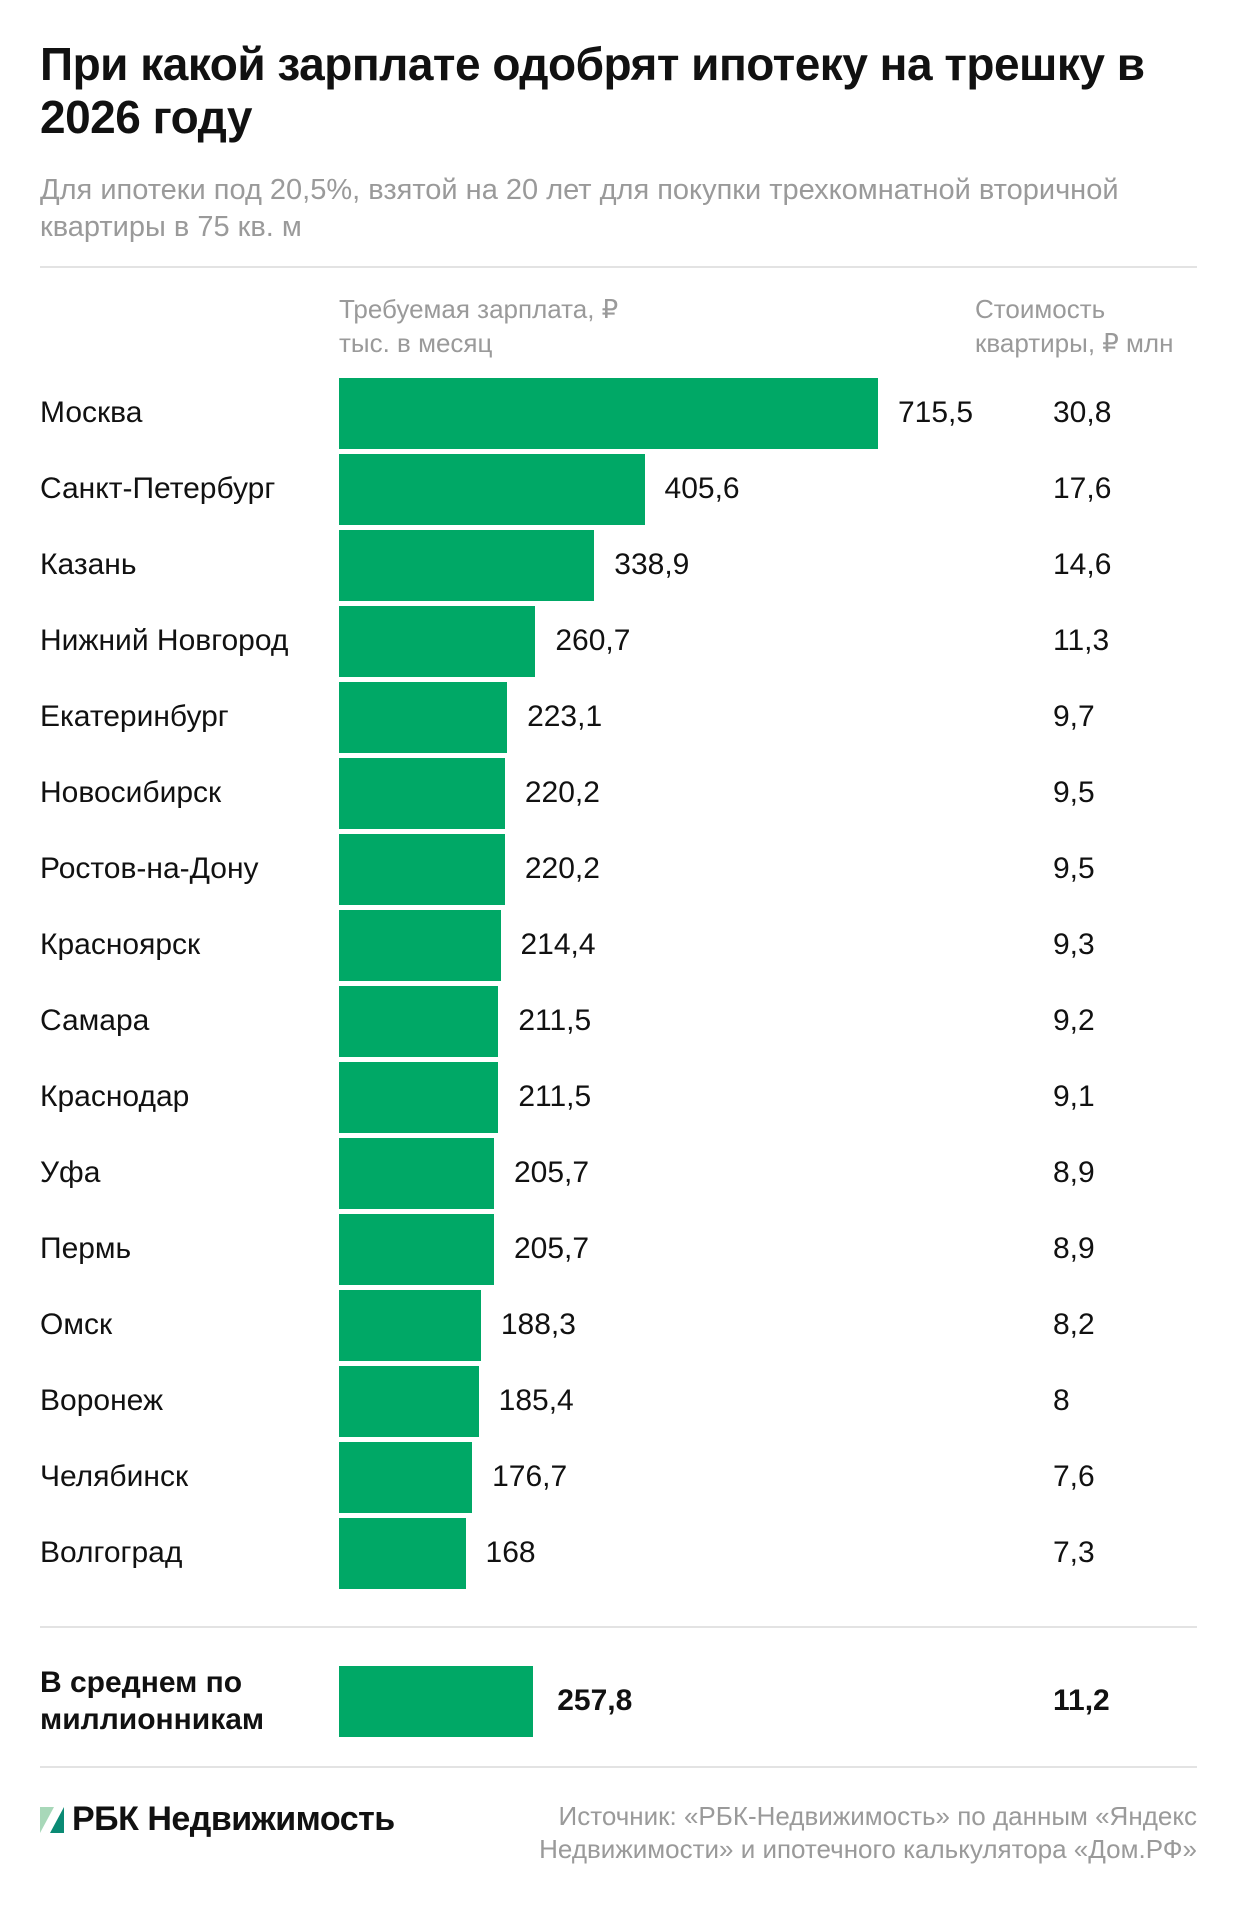 The width and height of the screenshot is (1240, 1912). Describe the element at coordinates (233, 1819) in the screenshot. I see `logo-text: РБК Недвижимость` at that location.